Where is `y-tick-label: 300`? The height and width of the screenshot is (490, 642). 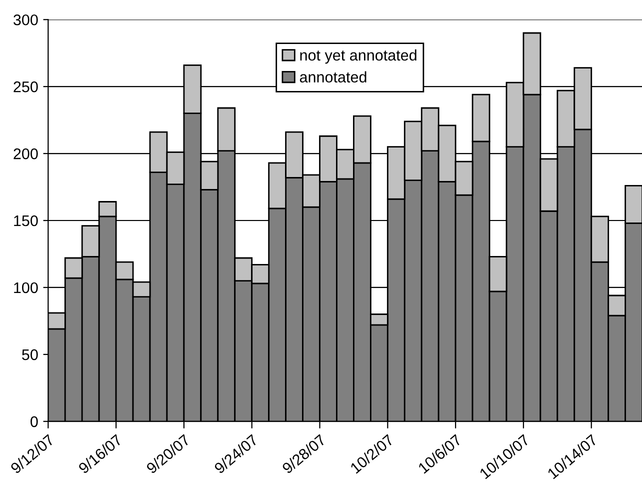
y-tick-label: 300 is located at coordinates (26, 20).